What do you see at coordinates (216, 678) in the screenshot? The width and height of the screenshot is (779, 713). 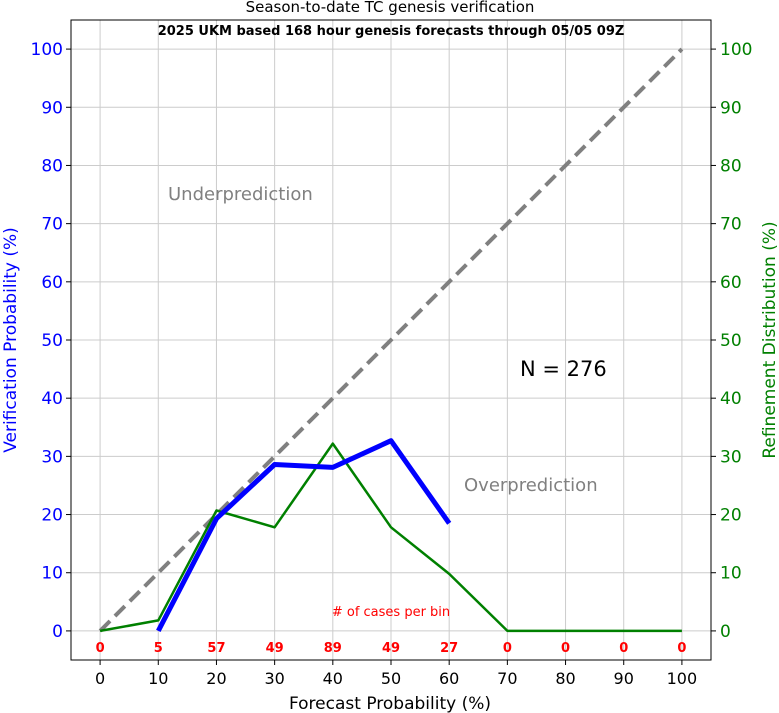 I see `x-tick-label: 20` at bounding box center [216, 678].